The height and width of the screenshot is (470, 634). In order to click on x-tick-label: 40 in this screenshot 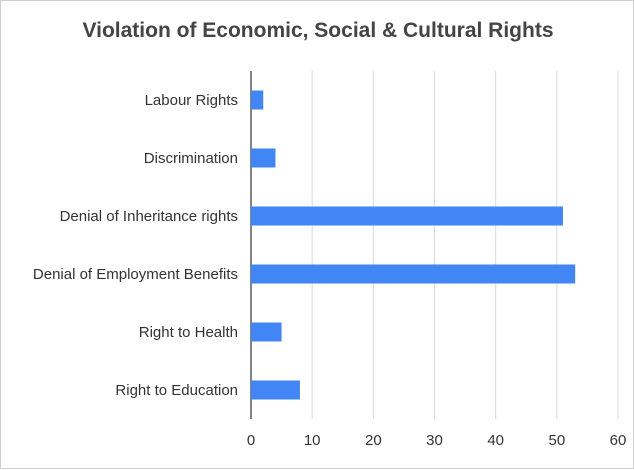, I will do `click(495, 440)`.